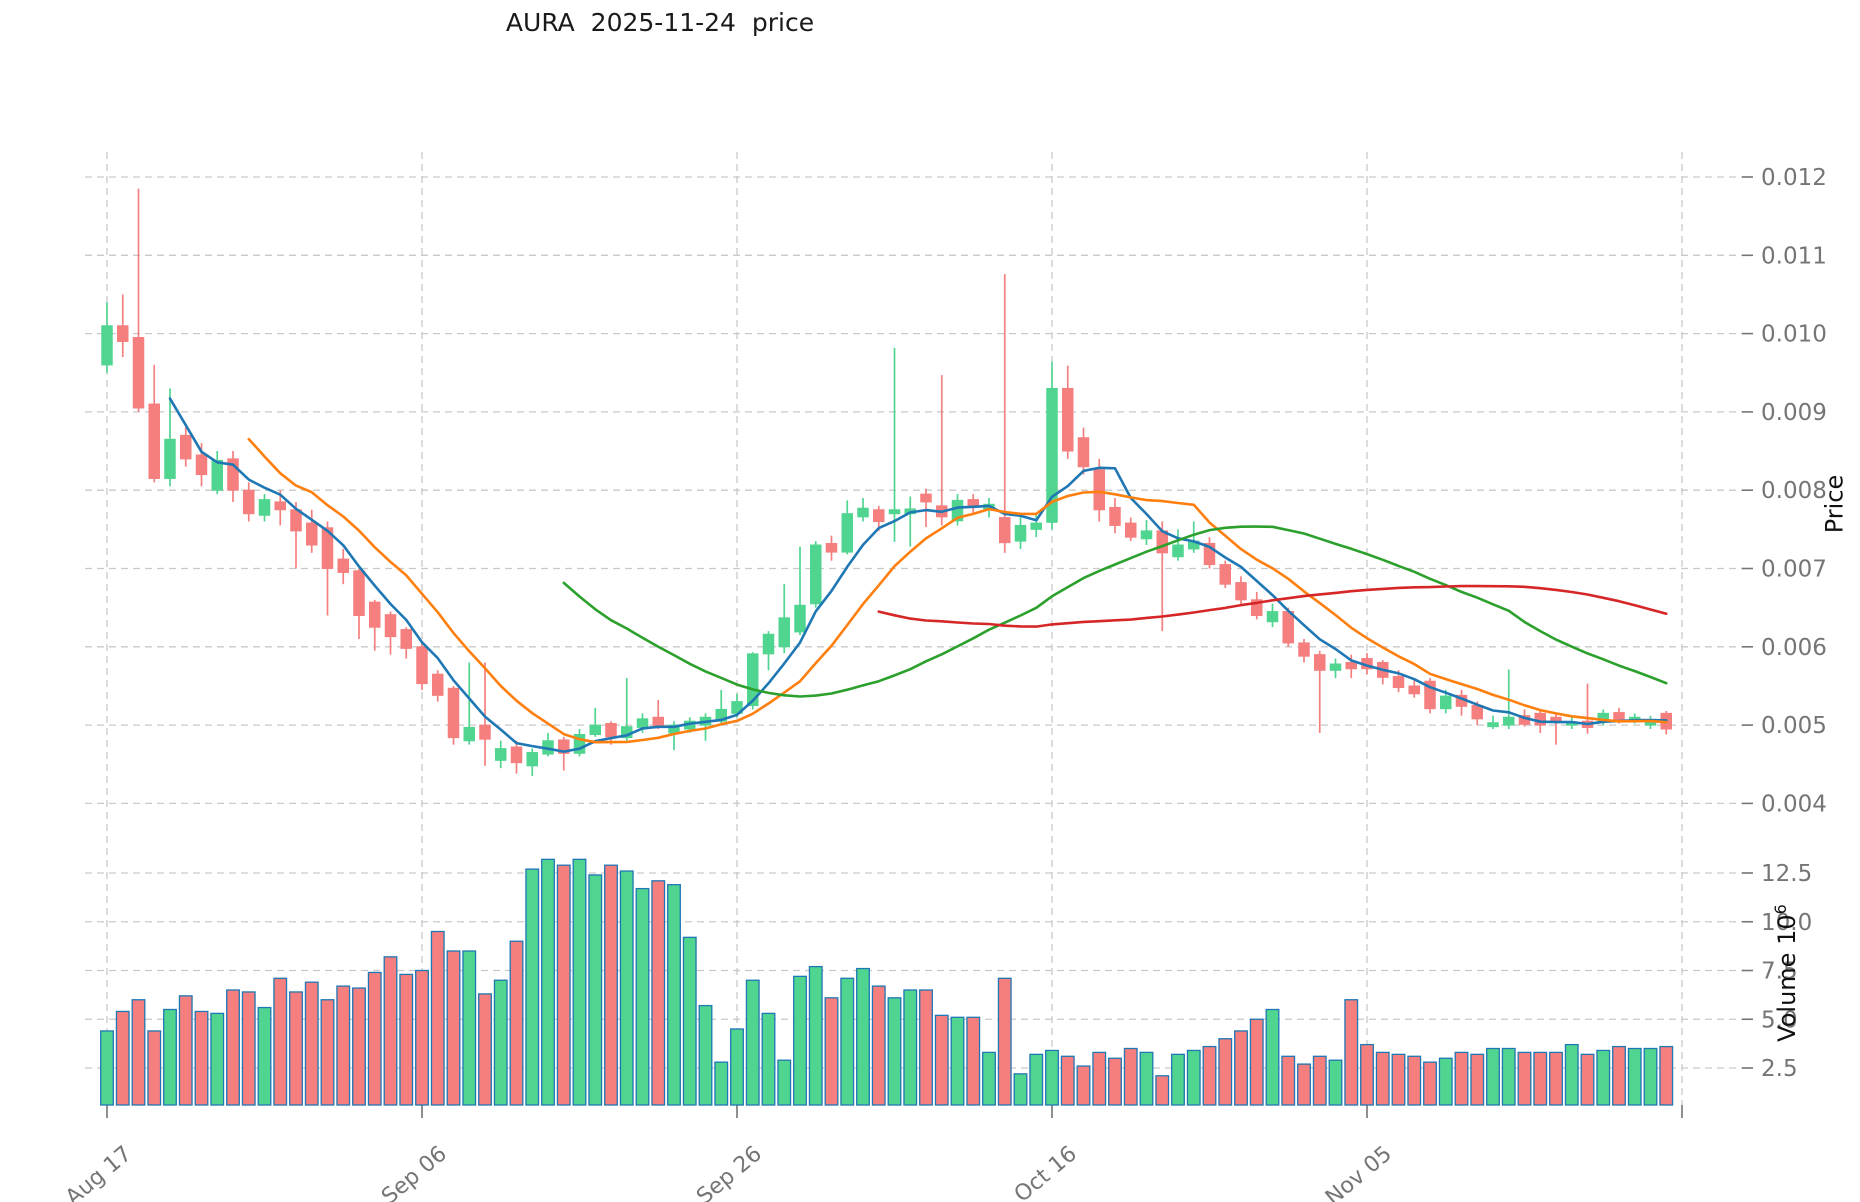  I want to click on volume-tick-label: 2.5, so click(1779, 1069).